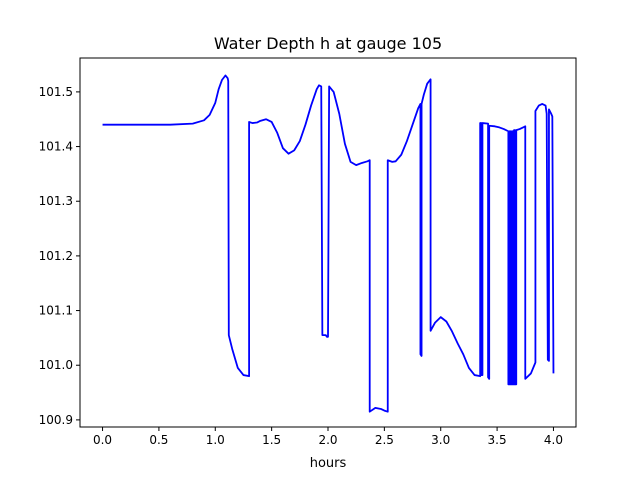  What do you see at coordinates (56, 256) in the screenshot?
I see `y-tick-label: 101.2` at bounding box center [56, 256].